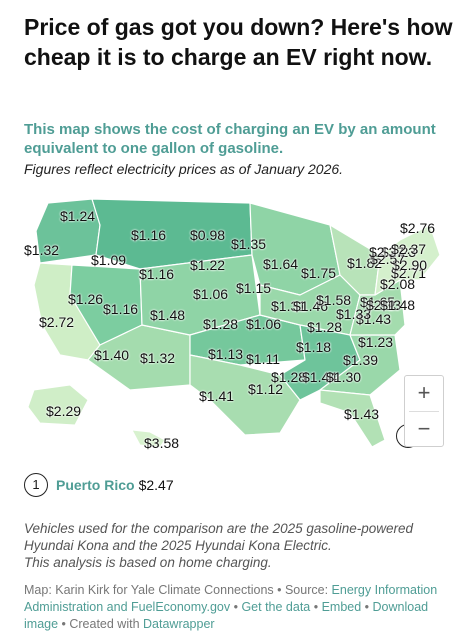  What do you see at coordinates (245, 395) in the screenshot?
I see `region-texas` at bounding box center [245, 395].